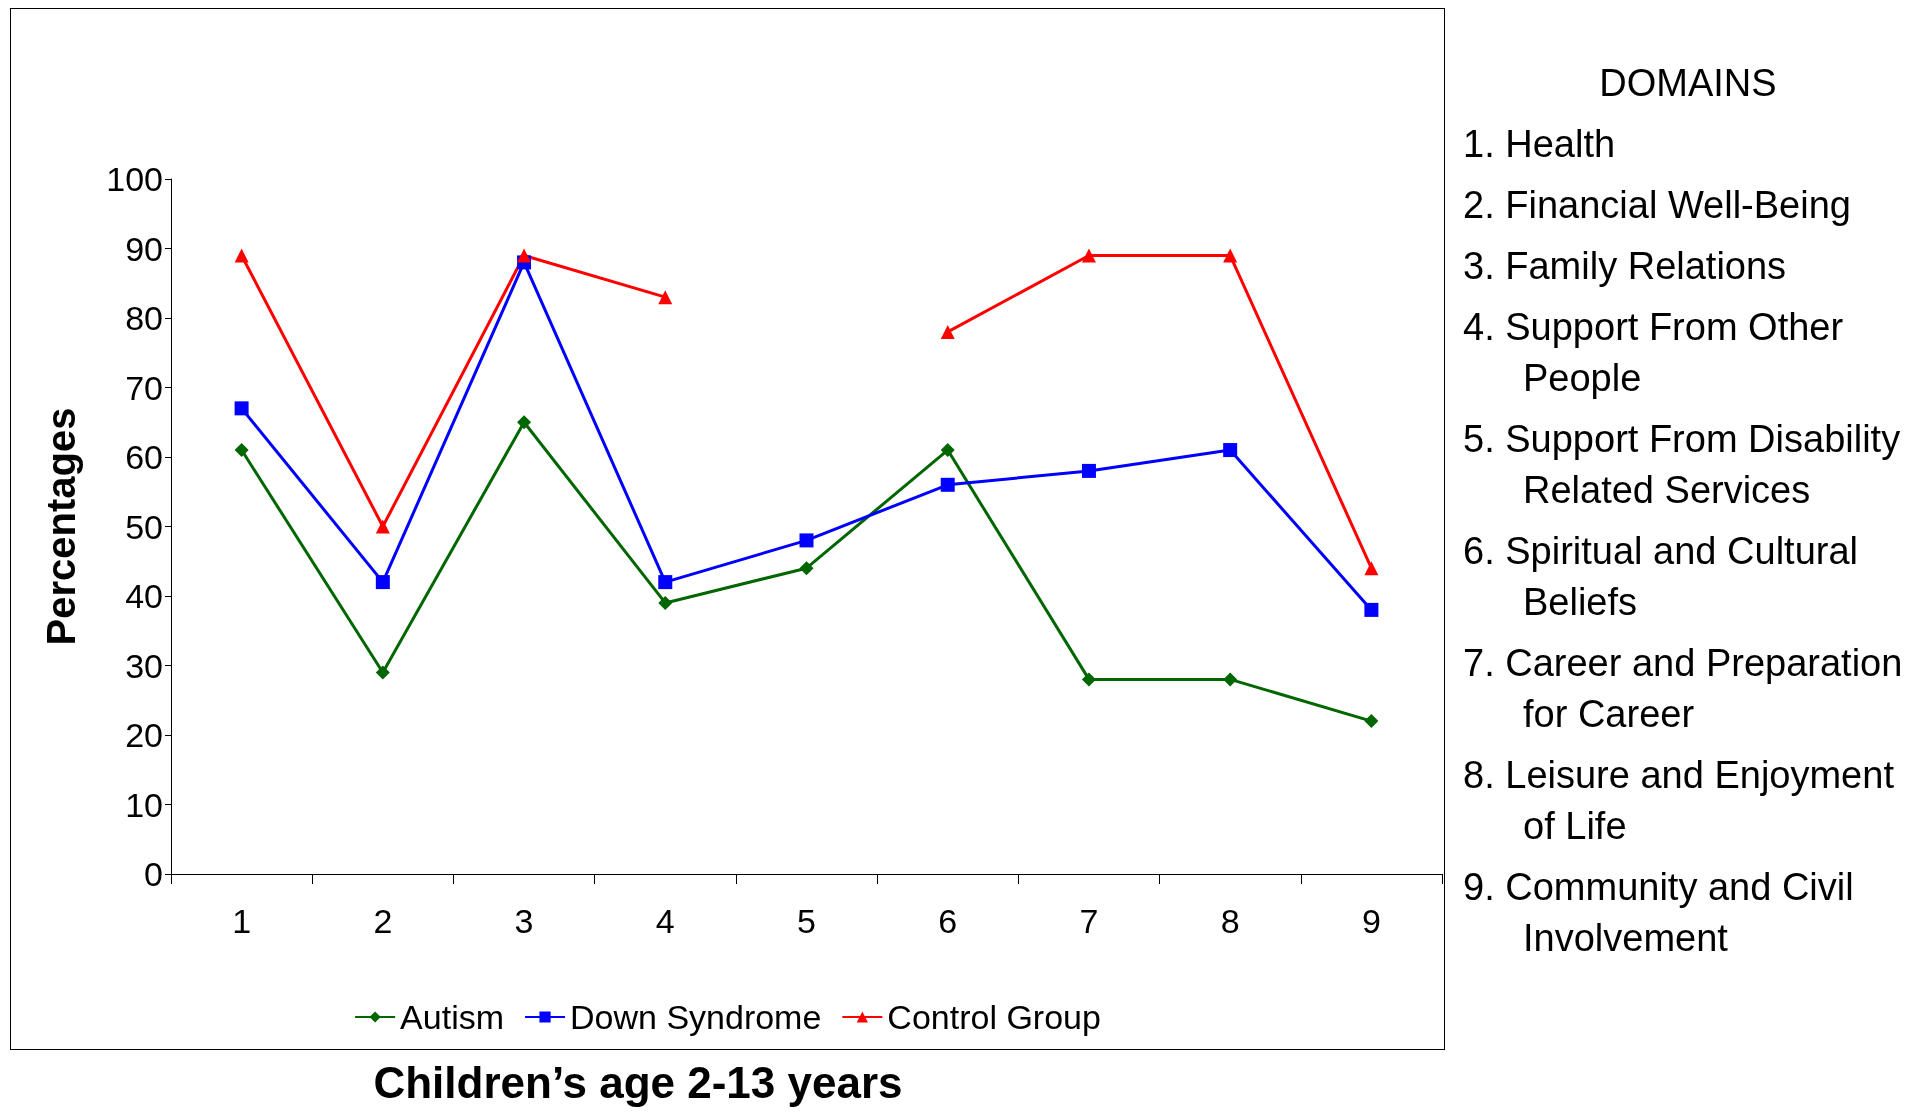 The image size is (1921, 1116). What do you see at coordinates (452, 1017) in the screenshot?
I see `legend-label: Autism` at bounding box center [452, 1017].